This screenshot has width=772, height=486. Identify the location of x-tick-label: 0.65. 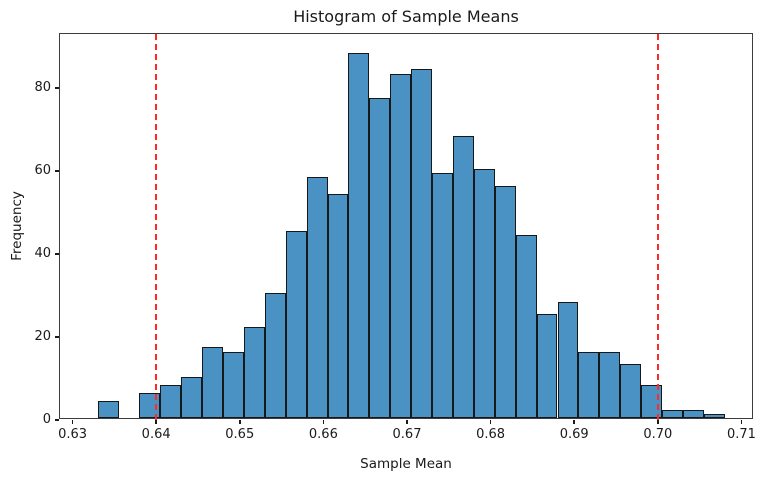
(240, 434).